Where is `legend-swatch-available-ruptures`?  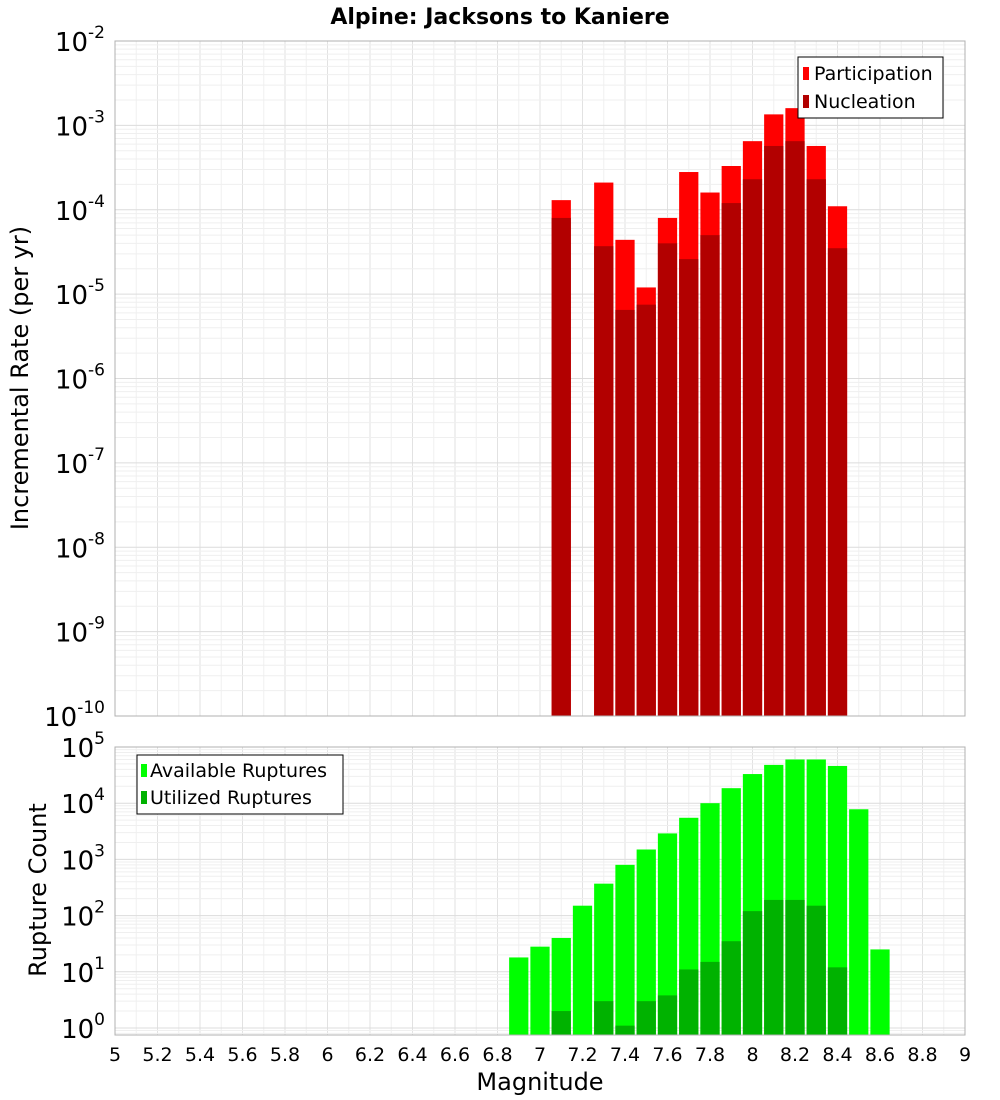
legend-swatch-available-ruptures is located at coordinates (144, 770).